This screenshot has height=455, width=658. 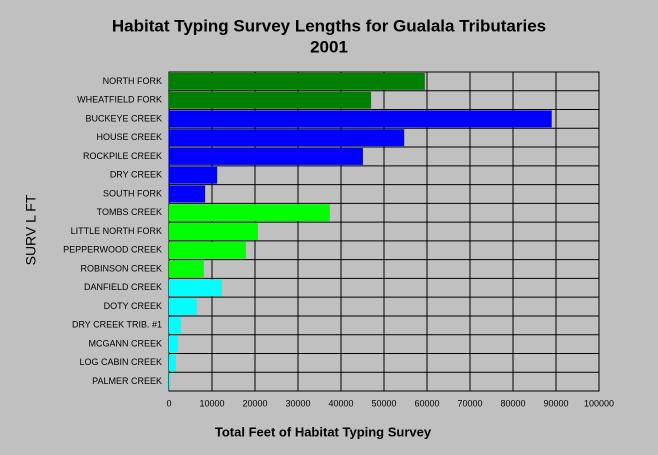 What do you see at coordinates (426, 403) in the screenshot?
I see `x-tick-label: 60000` at bounding box center [426, 403].